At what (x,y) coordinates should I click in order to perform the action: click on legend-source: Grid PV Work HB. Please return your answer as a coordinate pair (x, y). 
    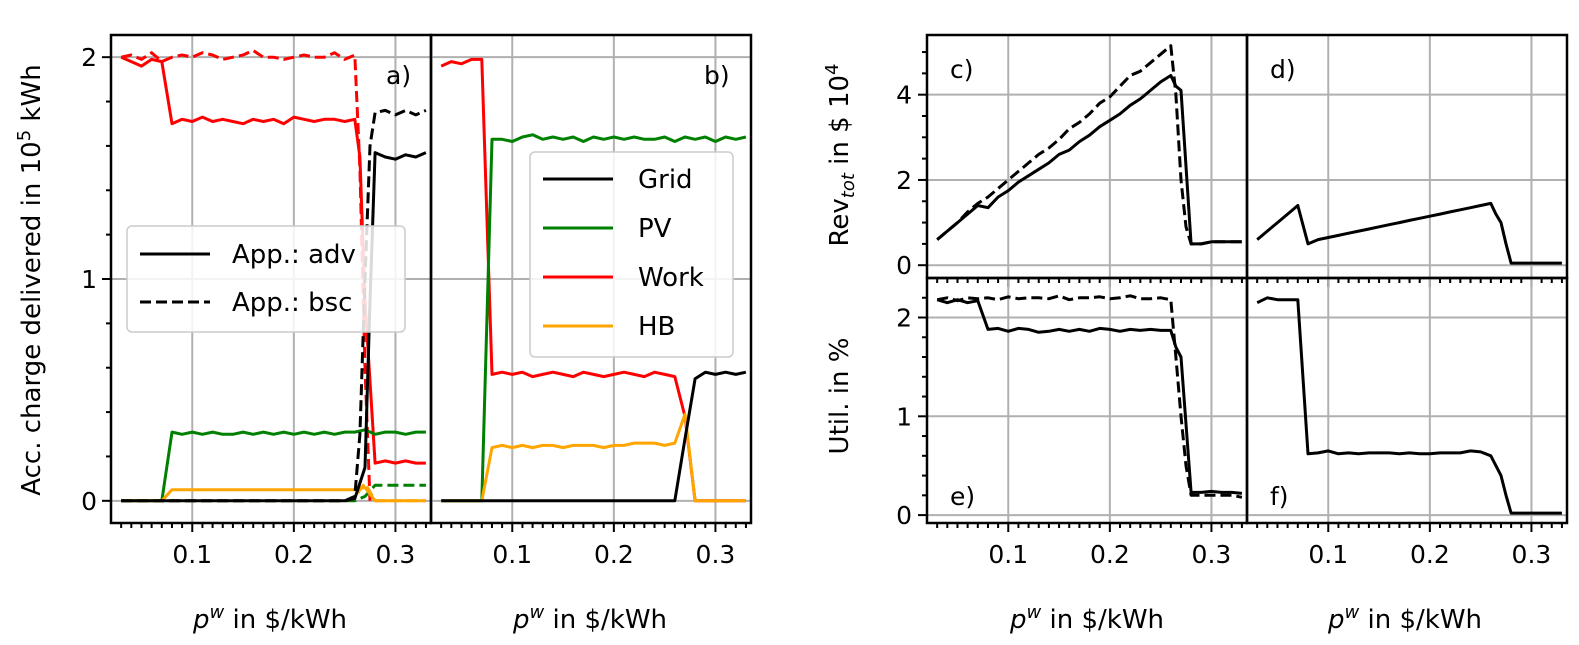
    Looking at the image, I should click on (631, 254).